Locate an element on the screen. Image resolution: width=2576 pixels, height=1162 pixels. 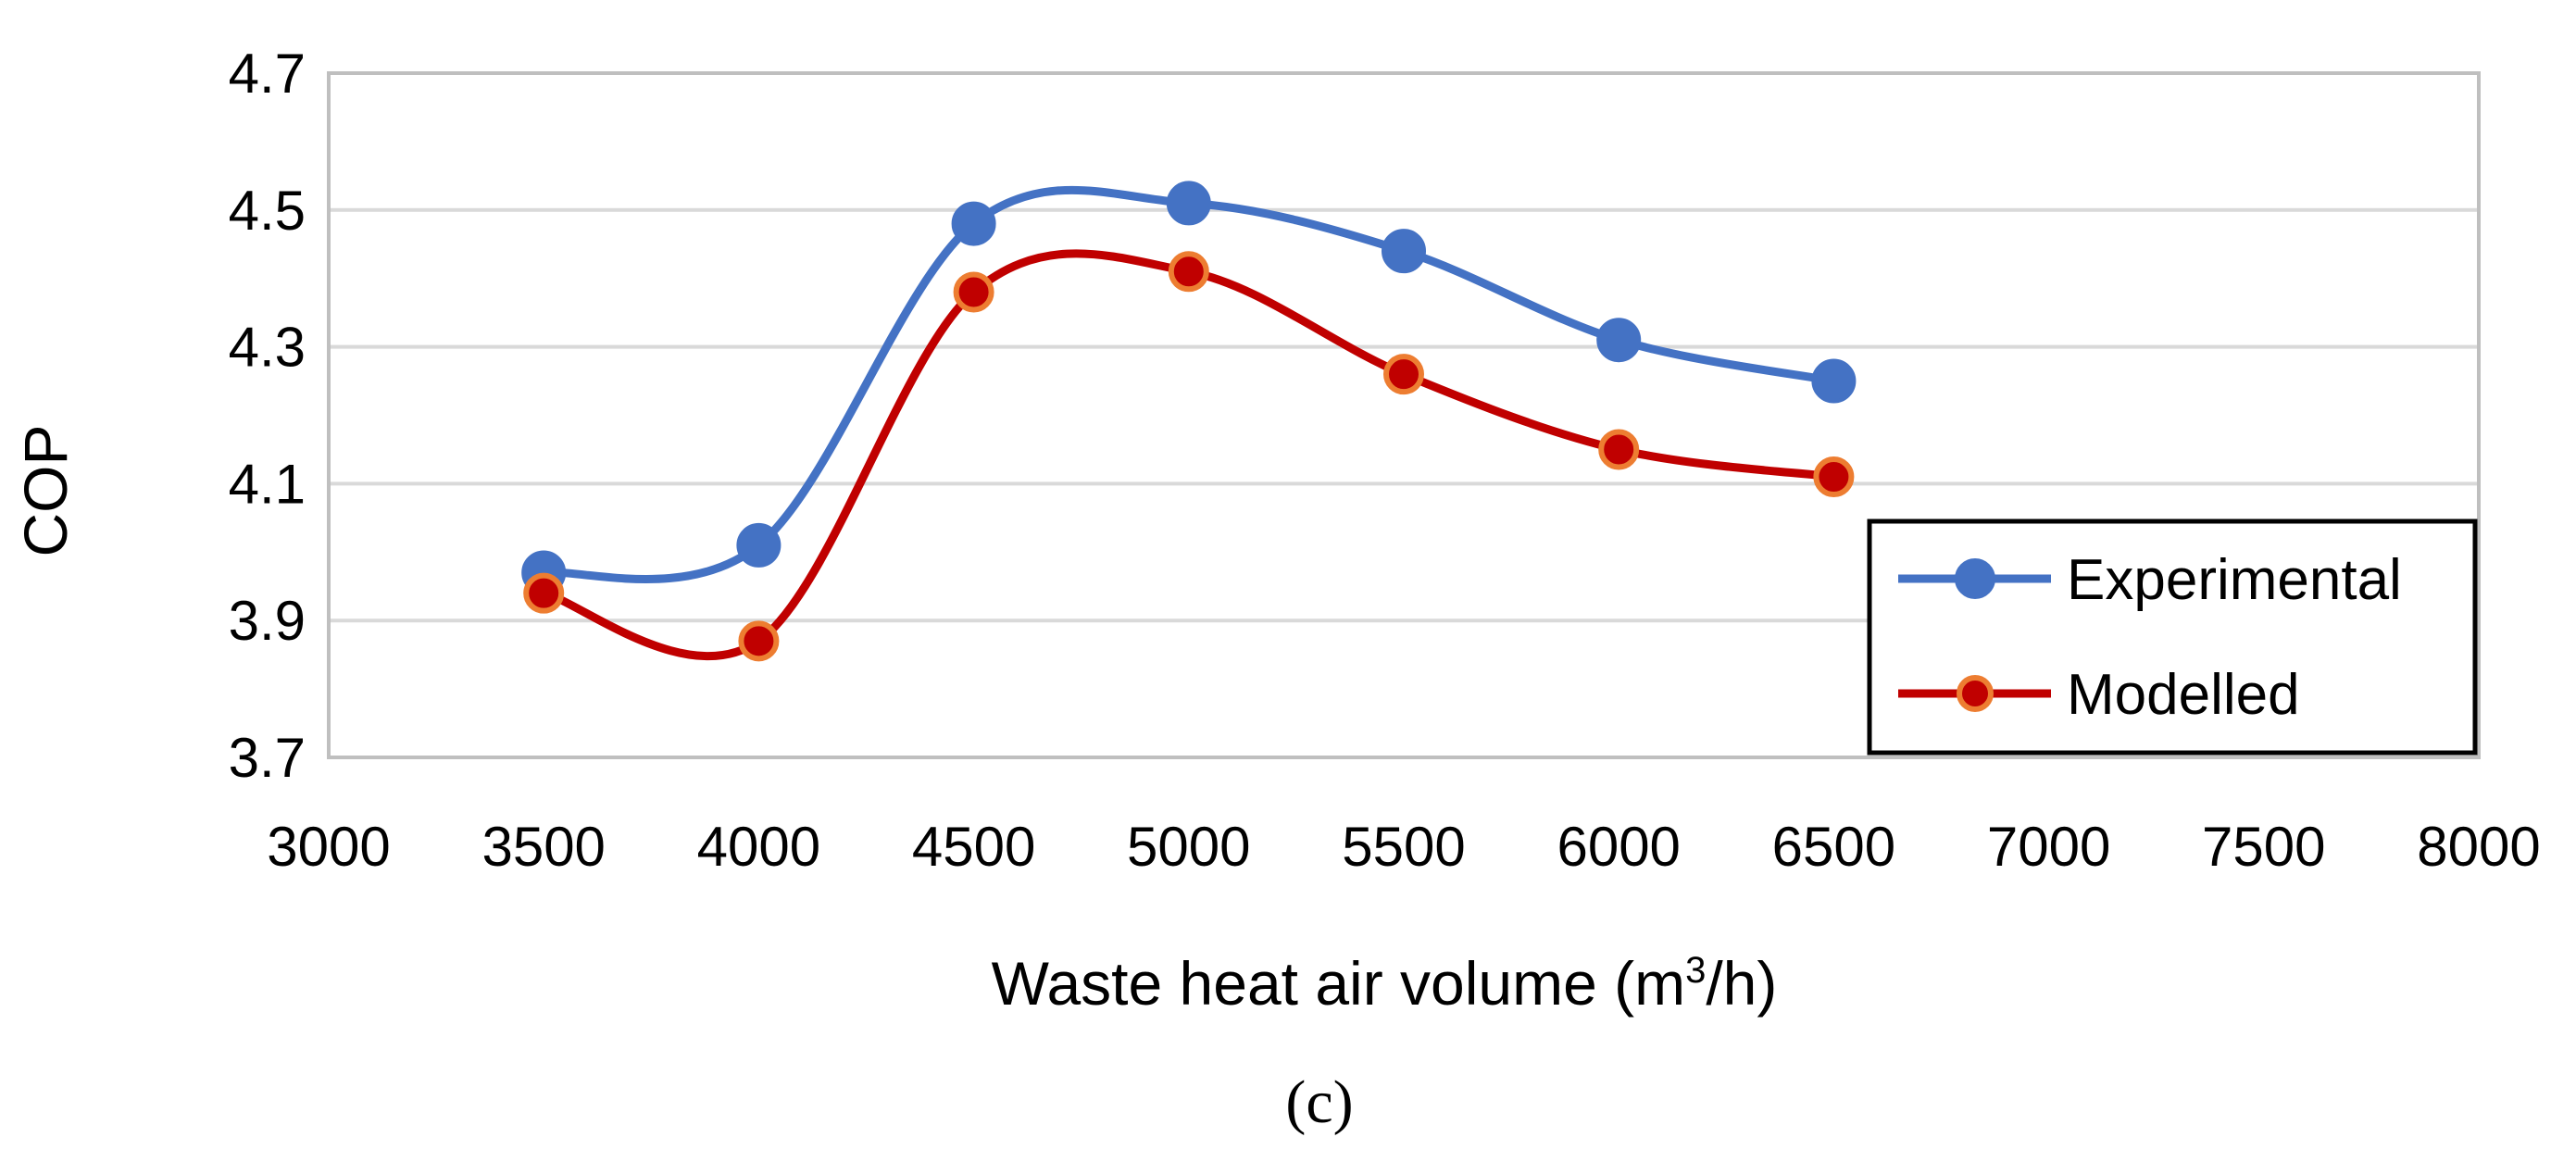
x-tick-label: 8000 is located at coordinates (2478, 847).